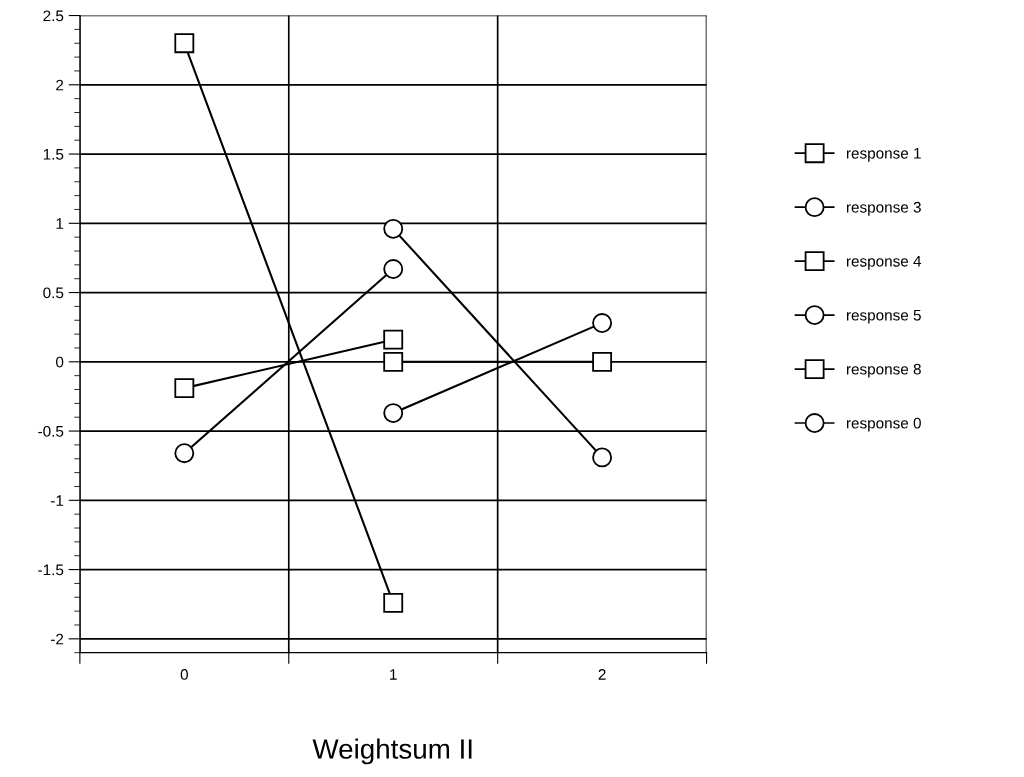 The image size is (1024, 777). Describe the element at coordinates (60, 85) in the screenshot. I see `y-tick-label: 2` at that location.